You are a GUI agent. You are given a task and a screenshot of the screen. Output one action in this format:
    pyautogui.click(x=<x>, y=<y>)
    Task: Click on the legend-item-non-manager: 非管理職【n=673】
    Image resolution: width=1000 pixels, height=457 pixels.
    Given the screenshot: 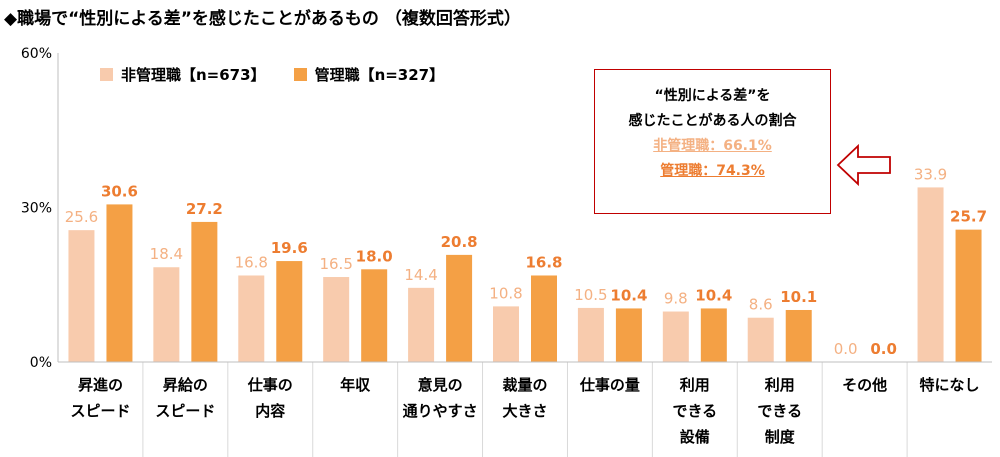 What is the action you would take?
    pyautogui.click(x=183, y=74)
    